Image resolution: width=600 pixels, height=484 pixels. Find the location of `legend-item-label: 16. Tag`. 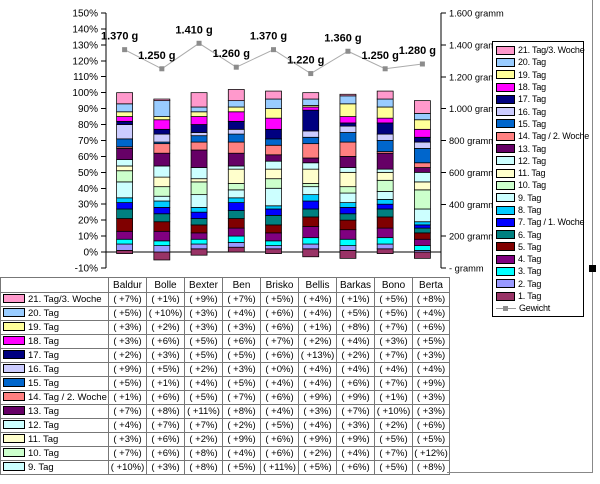

legend-item-label: 16. Tag is located at coordinates (532, 111).